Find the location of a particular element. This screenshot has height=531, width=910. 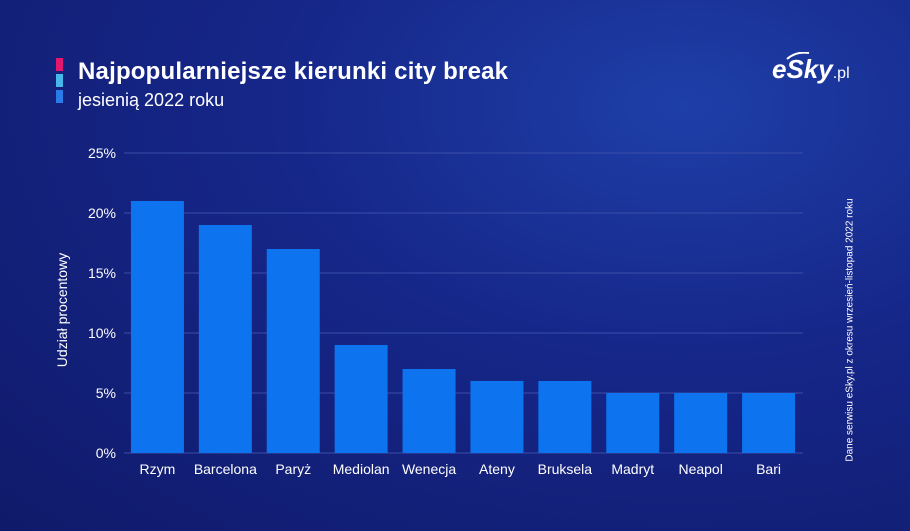

x-tick-label: Rzym is located at coordinates (158, 469).